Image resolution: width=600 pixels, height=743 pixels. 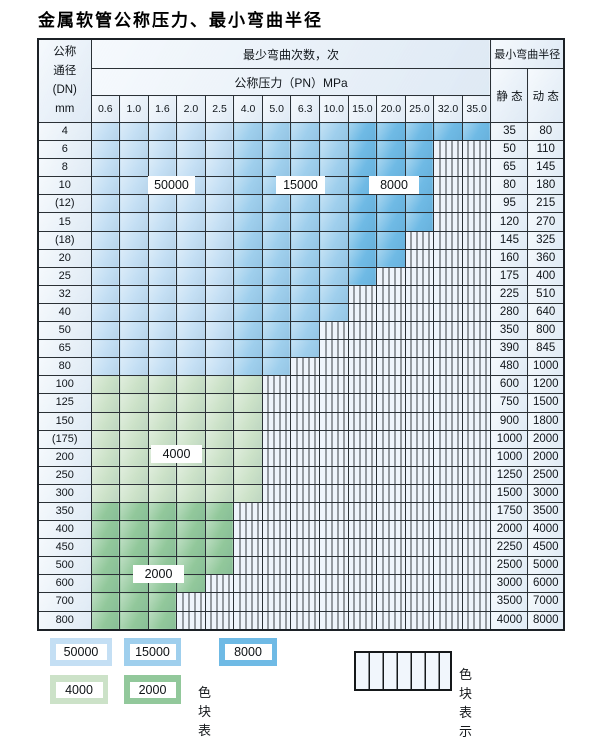 I want to click on legend-swatch-4000: 4000, so click(x=79, y=689).